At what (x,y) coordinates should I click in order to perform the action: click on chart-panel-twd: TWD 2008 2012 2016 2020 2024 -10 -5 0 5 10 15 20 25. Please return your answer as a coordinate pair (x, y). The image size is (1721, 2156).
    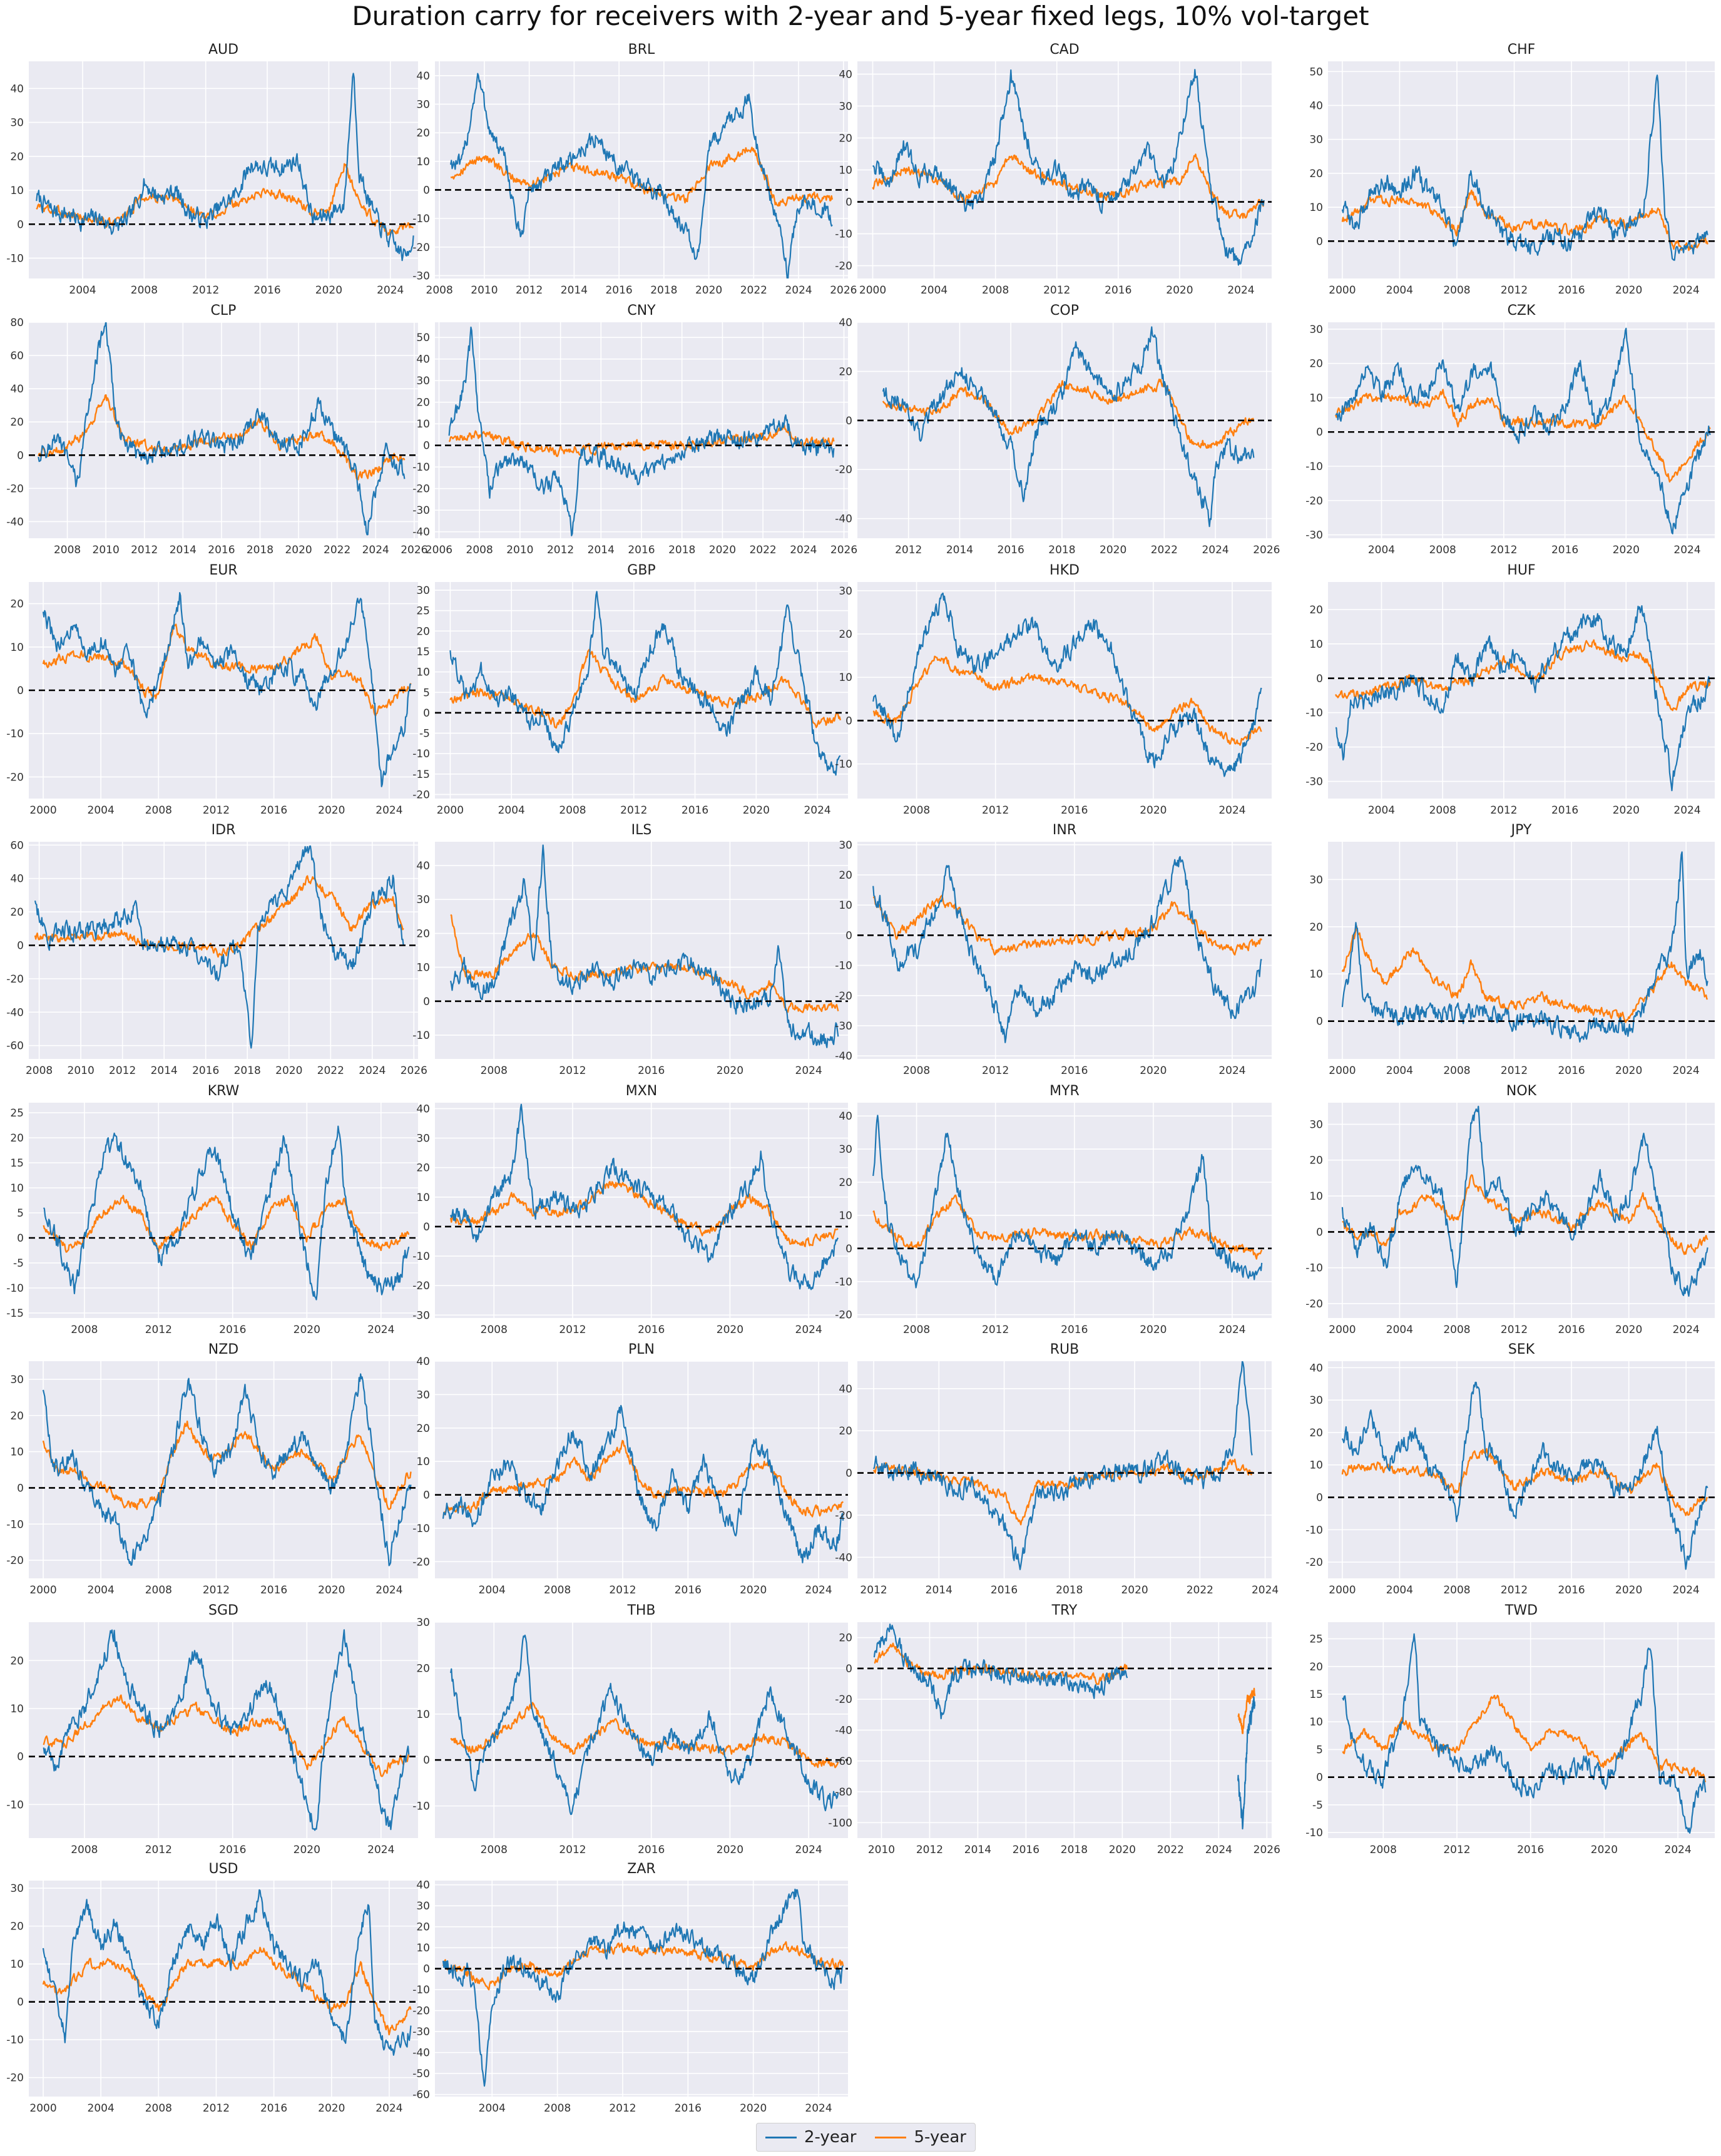
    Looking at the image, I should click on (1510, 1729).